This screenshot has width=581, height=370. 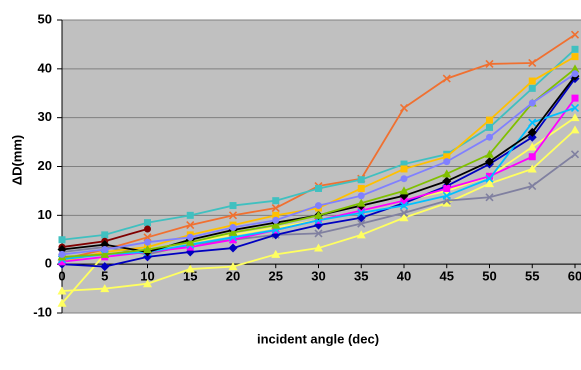 I want to click on y-tick-label: 10, so click(x=45, y=214).